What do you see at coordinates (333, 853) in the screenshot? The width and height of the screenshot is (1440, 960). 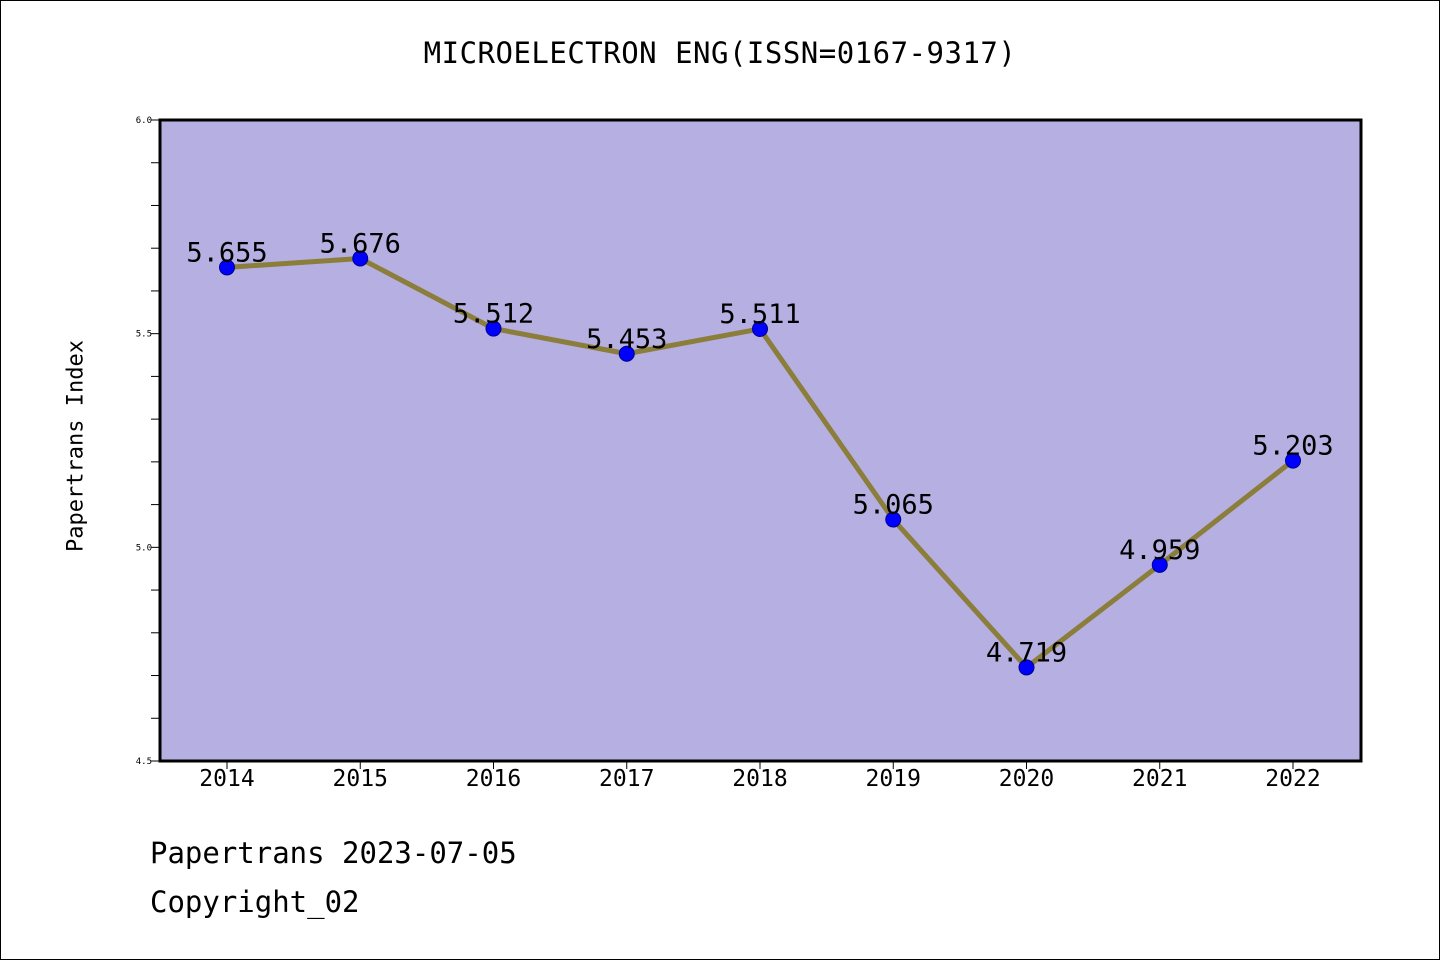 I see `footer-source: Papertrans 2023-07-05` at bounding box center [333, 853].